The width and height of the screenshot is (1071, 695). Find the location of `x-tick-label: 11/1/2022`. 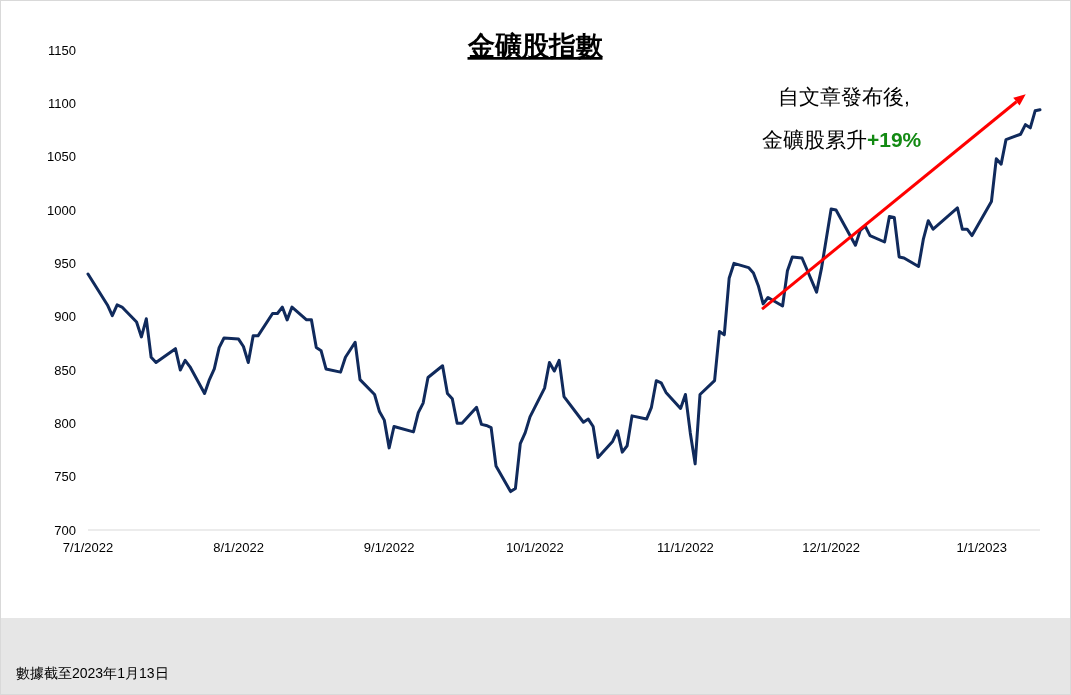

x-tick-label: 11/1/2022 is located at coordinates (685, 547).